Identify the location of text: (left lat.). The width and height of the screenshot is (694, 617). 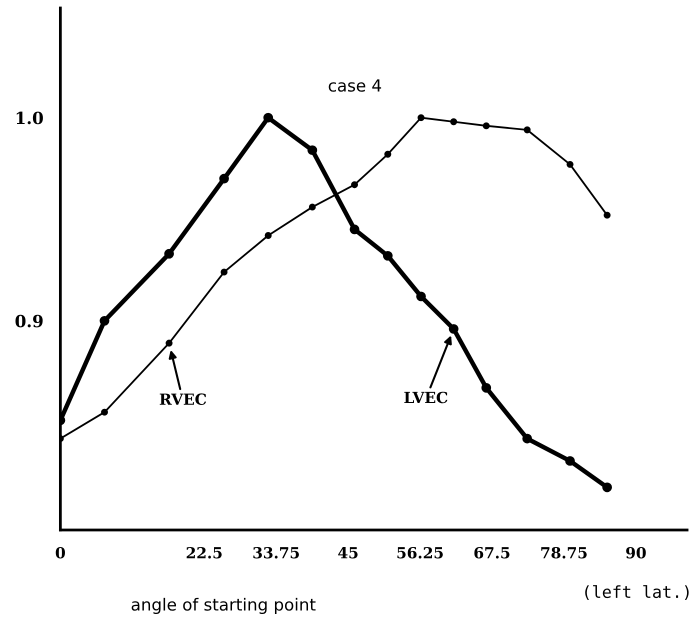
(637, 592).